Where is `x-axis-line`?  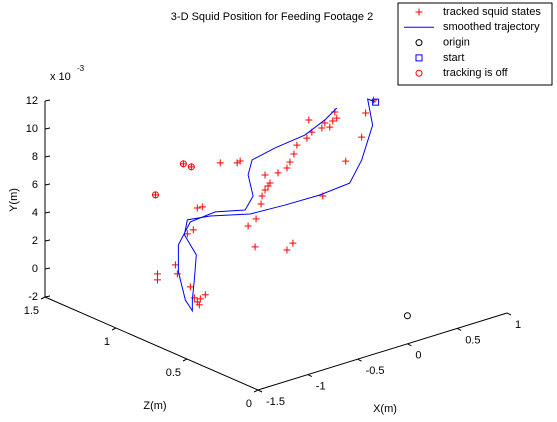
x-axis-line is located at coordinates (382, 351).